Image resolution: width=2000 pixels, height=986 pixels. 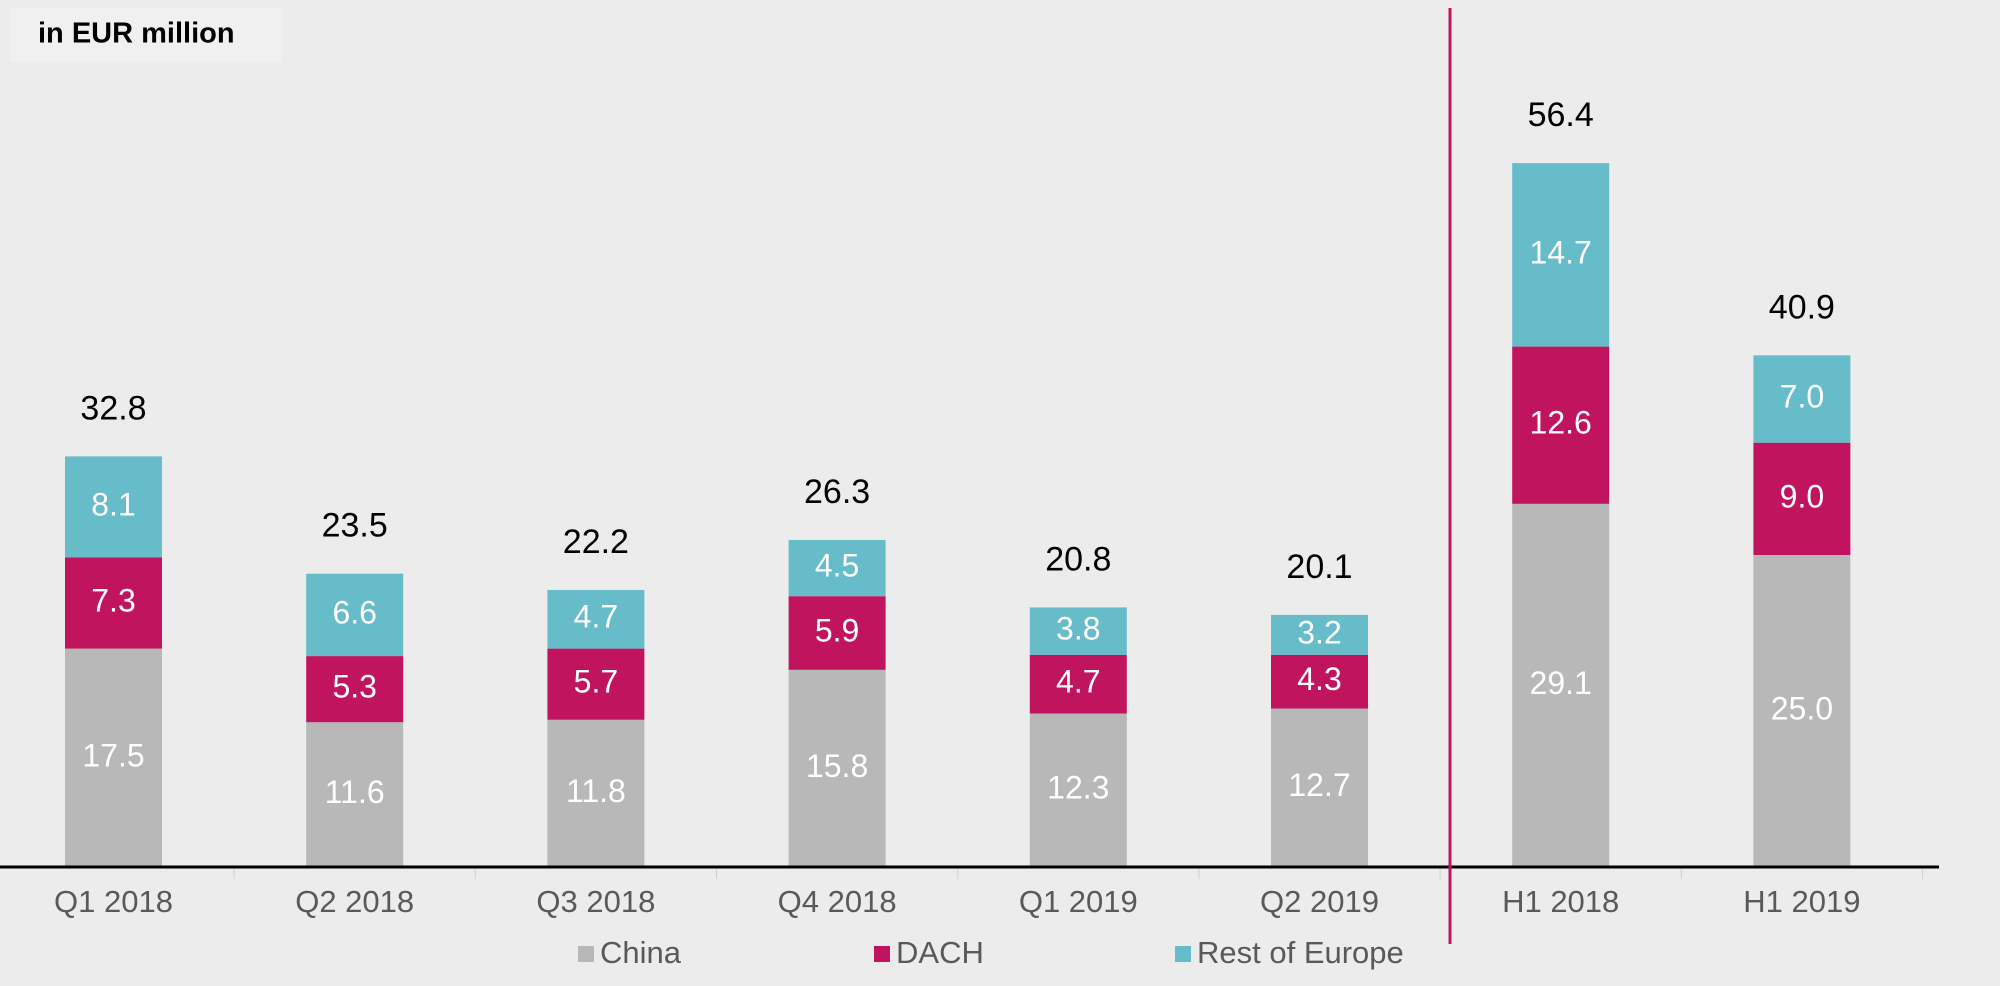 I want to click on x-tick-label: Q1 2018, so click(x=113, y=901).